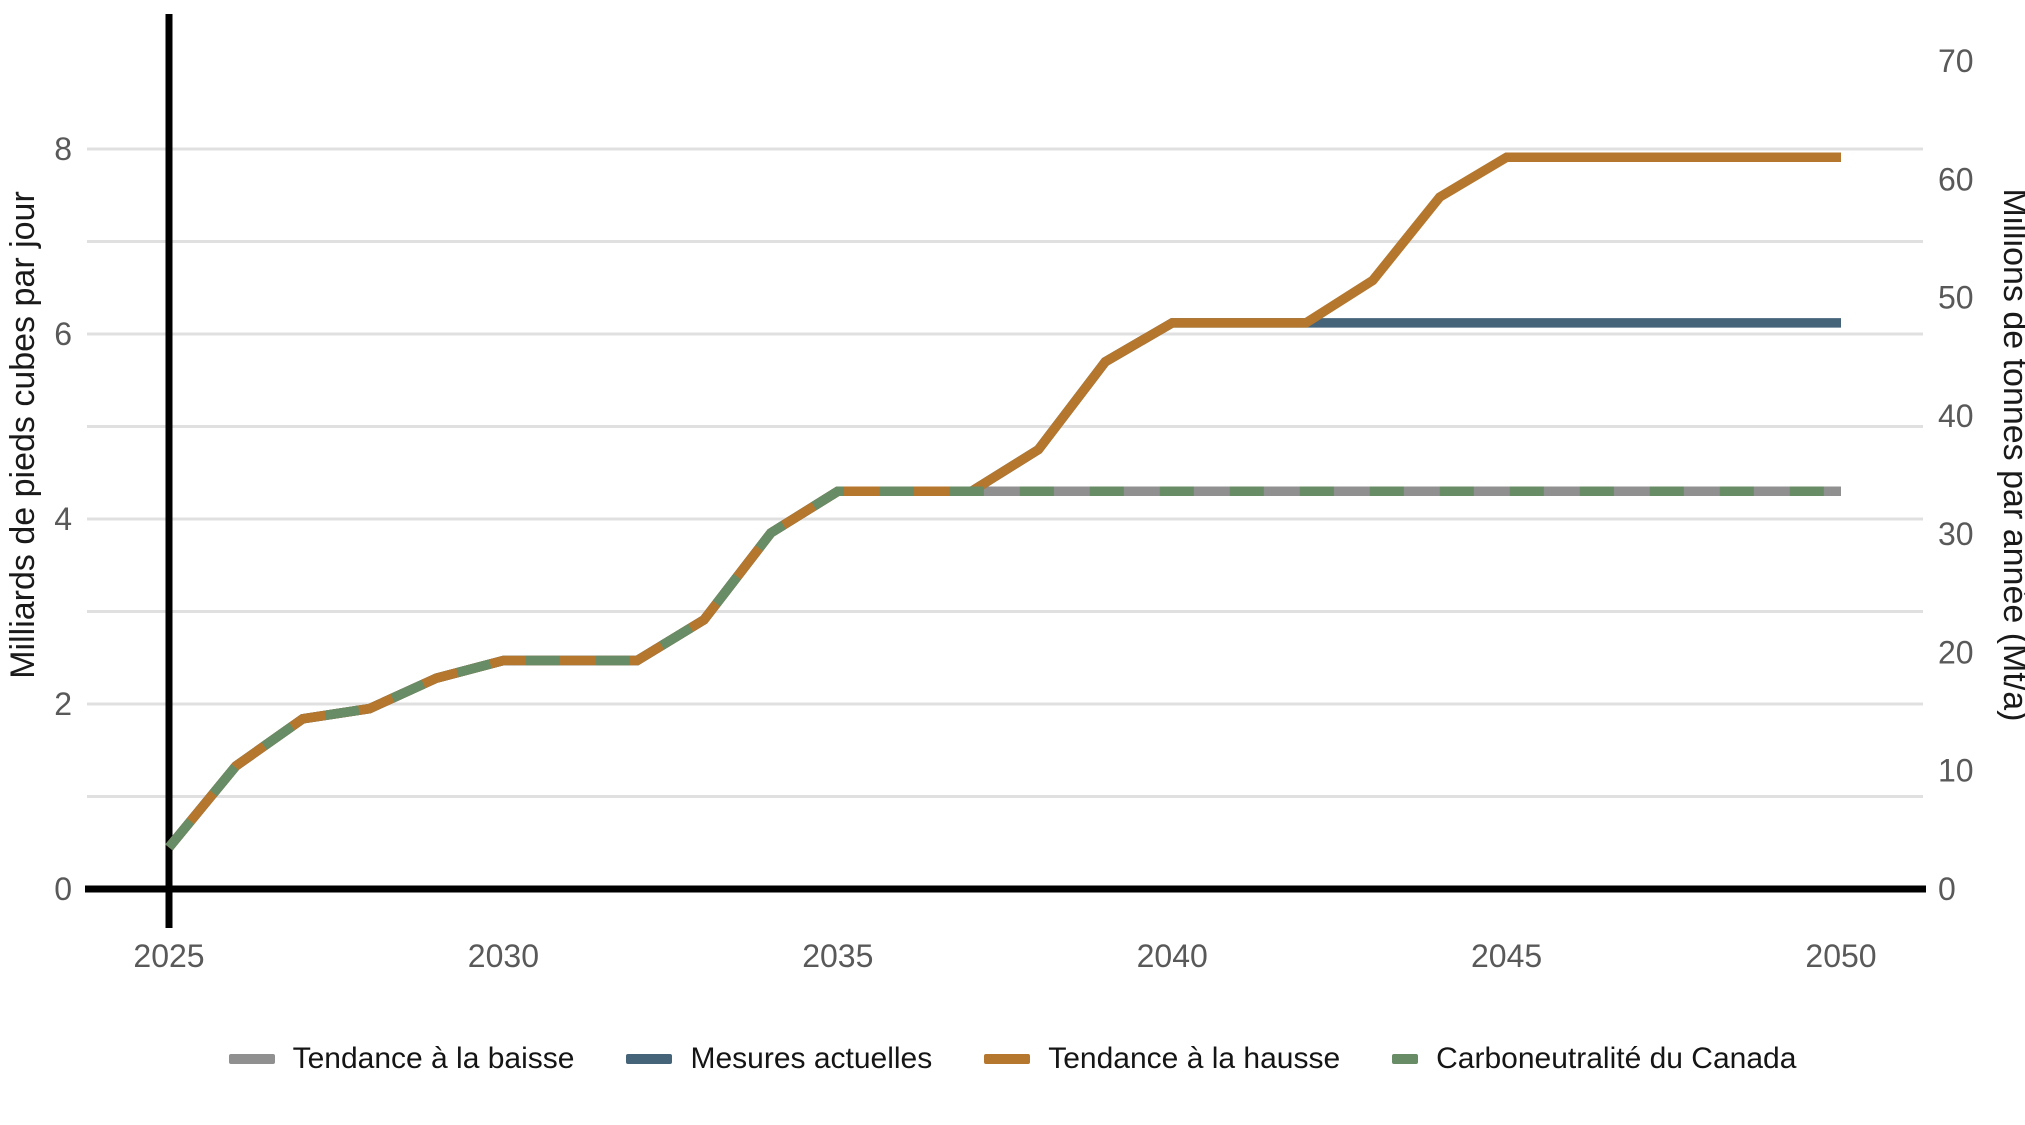  Describe the element at coordinates (63, 334) in the screenshot. I see `y-left-tick-label: 6` at that location.